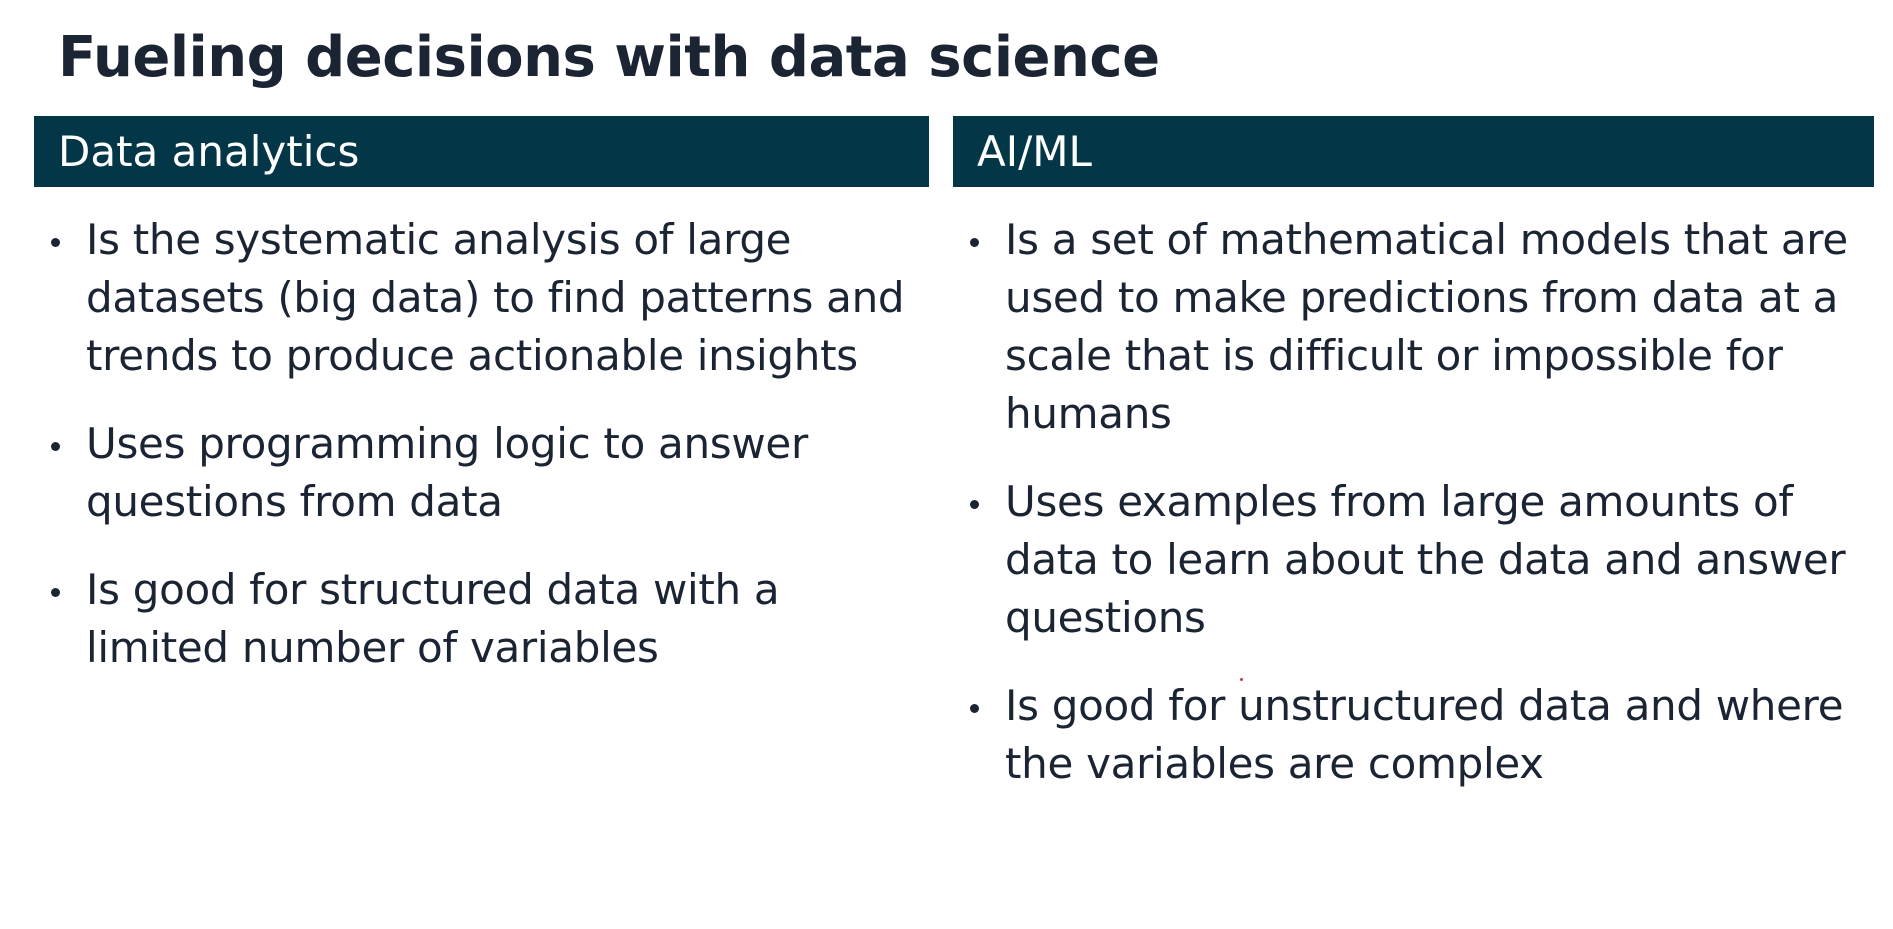 The image size is (1893, 929). I want to click on column-header-data-analytics: Data analytics, so click(481, 151).